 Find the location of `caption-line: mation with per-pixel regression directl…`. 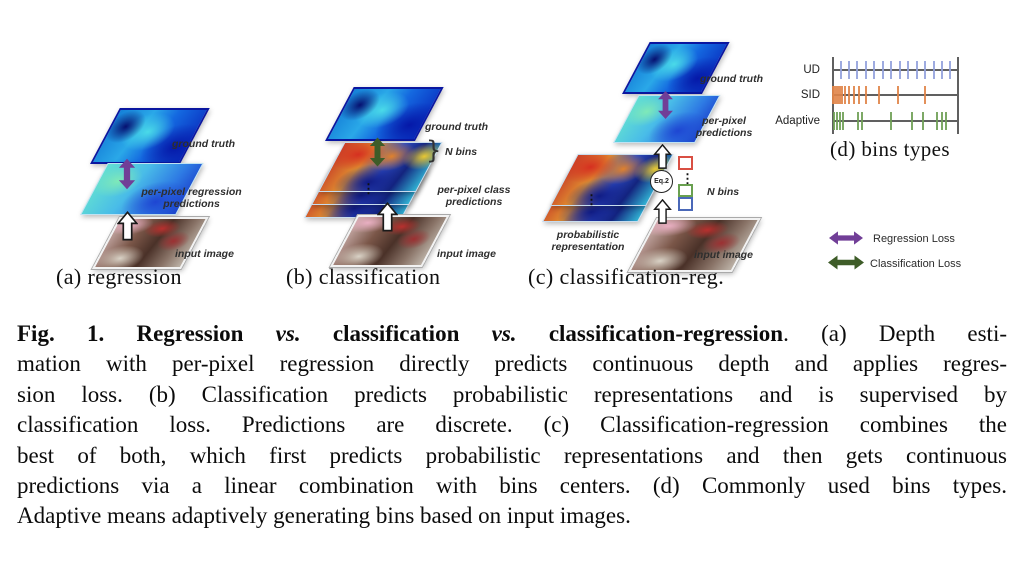

caption-line: mation with per-pixel regression directl… is located at coordinates (512, 364).